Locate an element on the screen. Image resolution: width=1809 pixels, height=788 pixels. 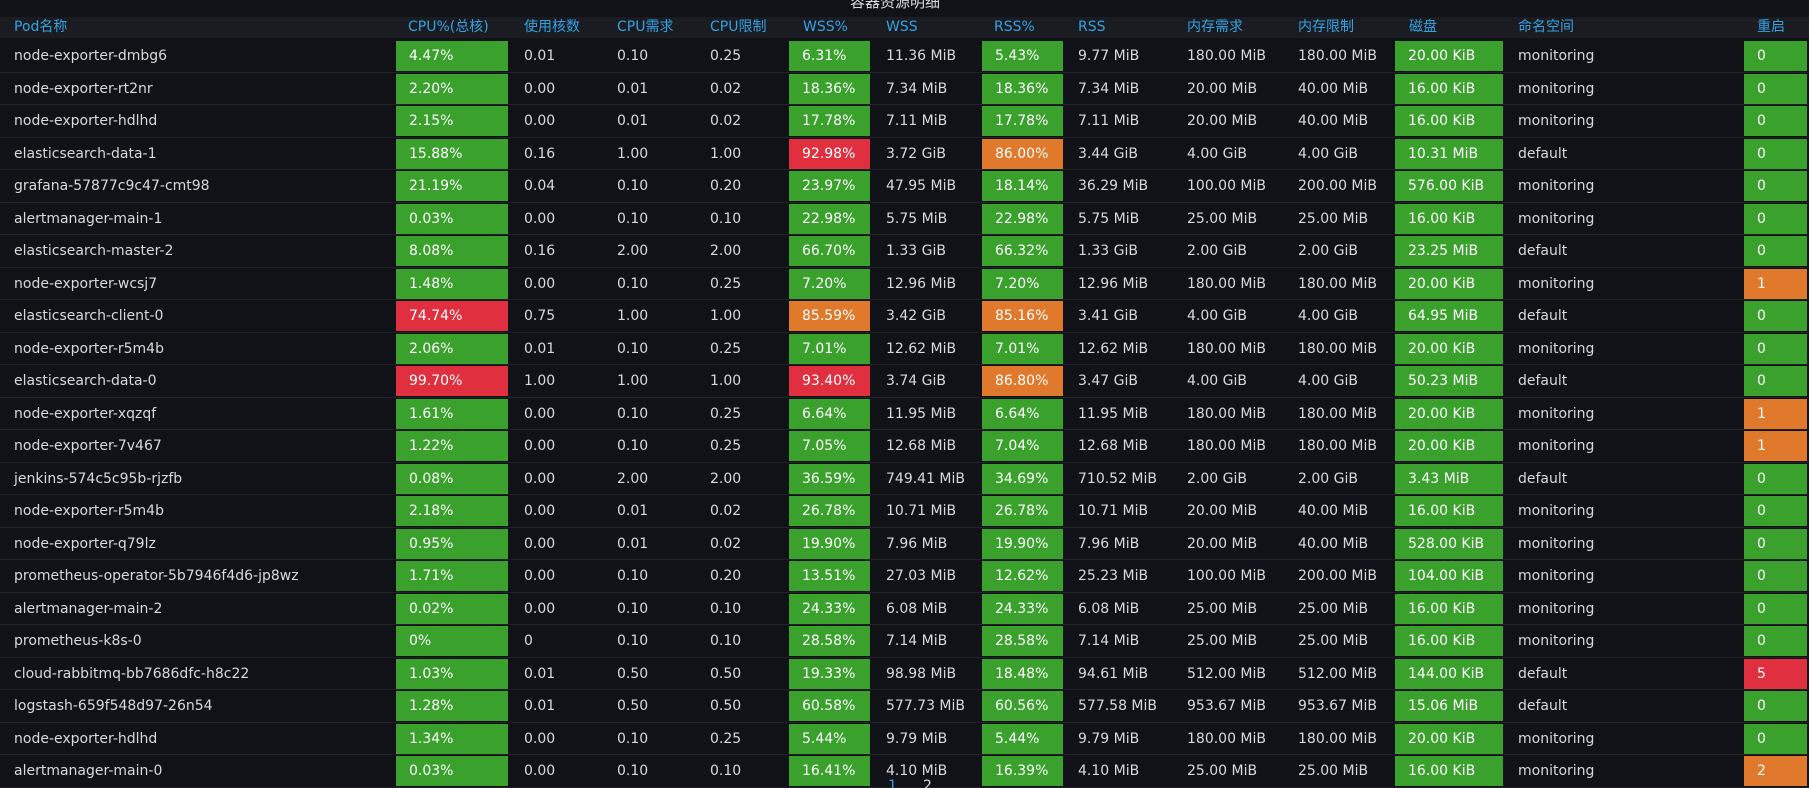
table-cell: 0.01 is located at coordinates (633, 511).